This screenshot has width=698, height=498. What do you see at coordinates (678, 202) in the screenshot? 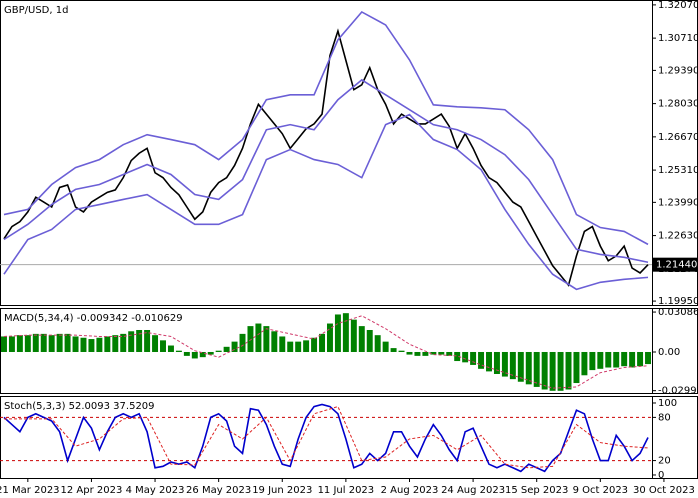
I see `y-tick-label: 1.23990` at bounding box center [678, 202].